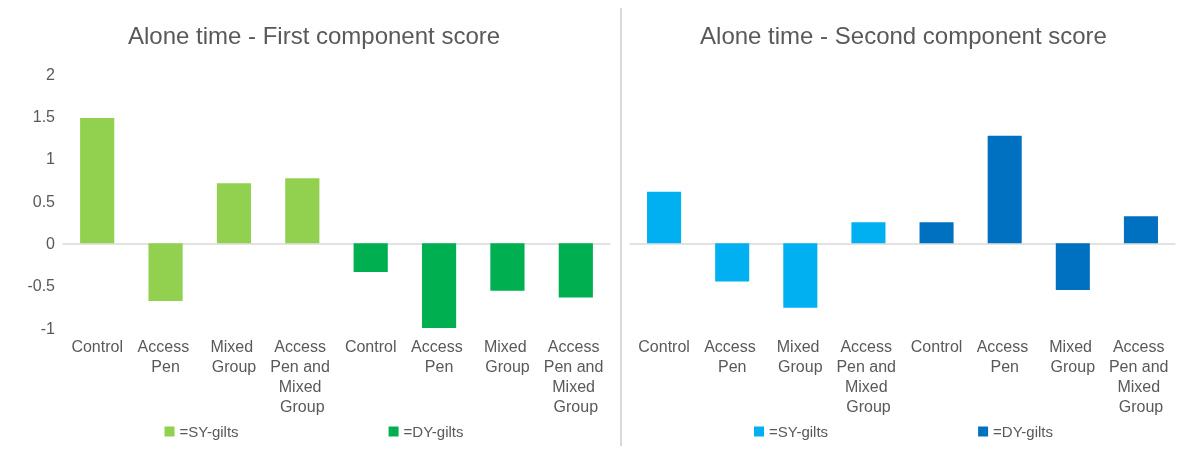 This screenshot has height=454, width=1193. I want to click on y-tick-label: 1.5, so click(44, 116).